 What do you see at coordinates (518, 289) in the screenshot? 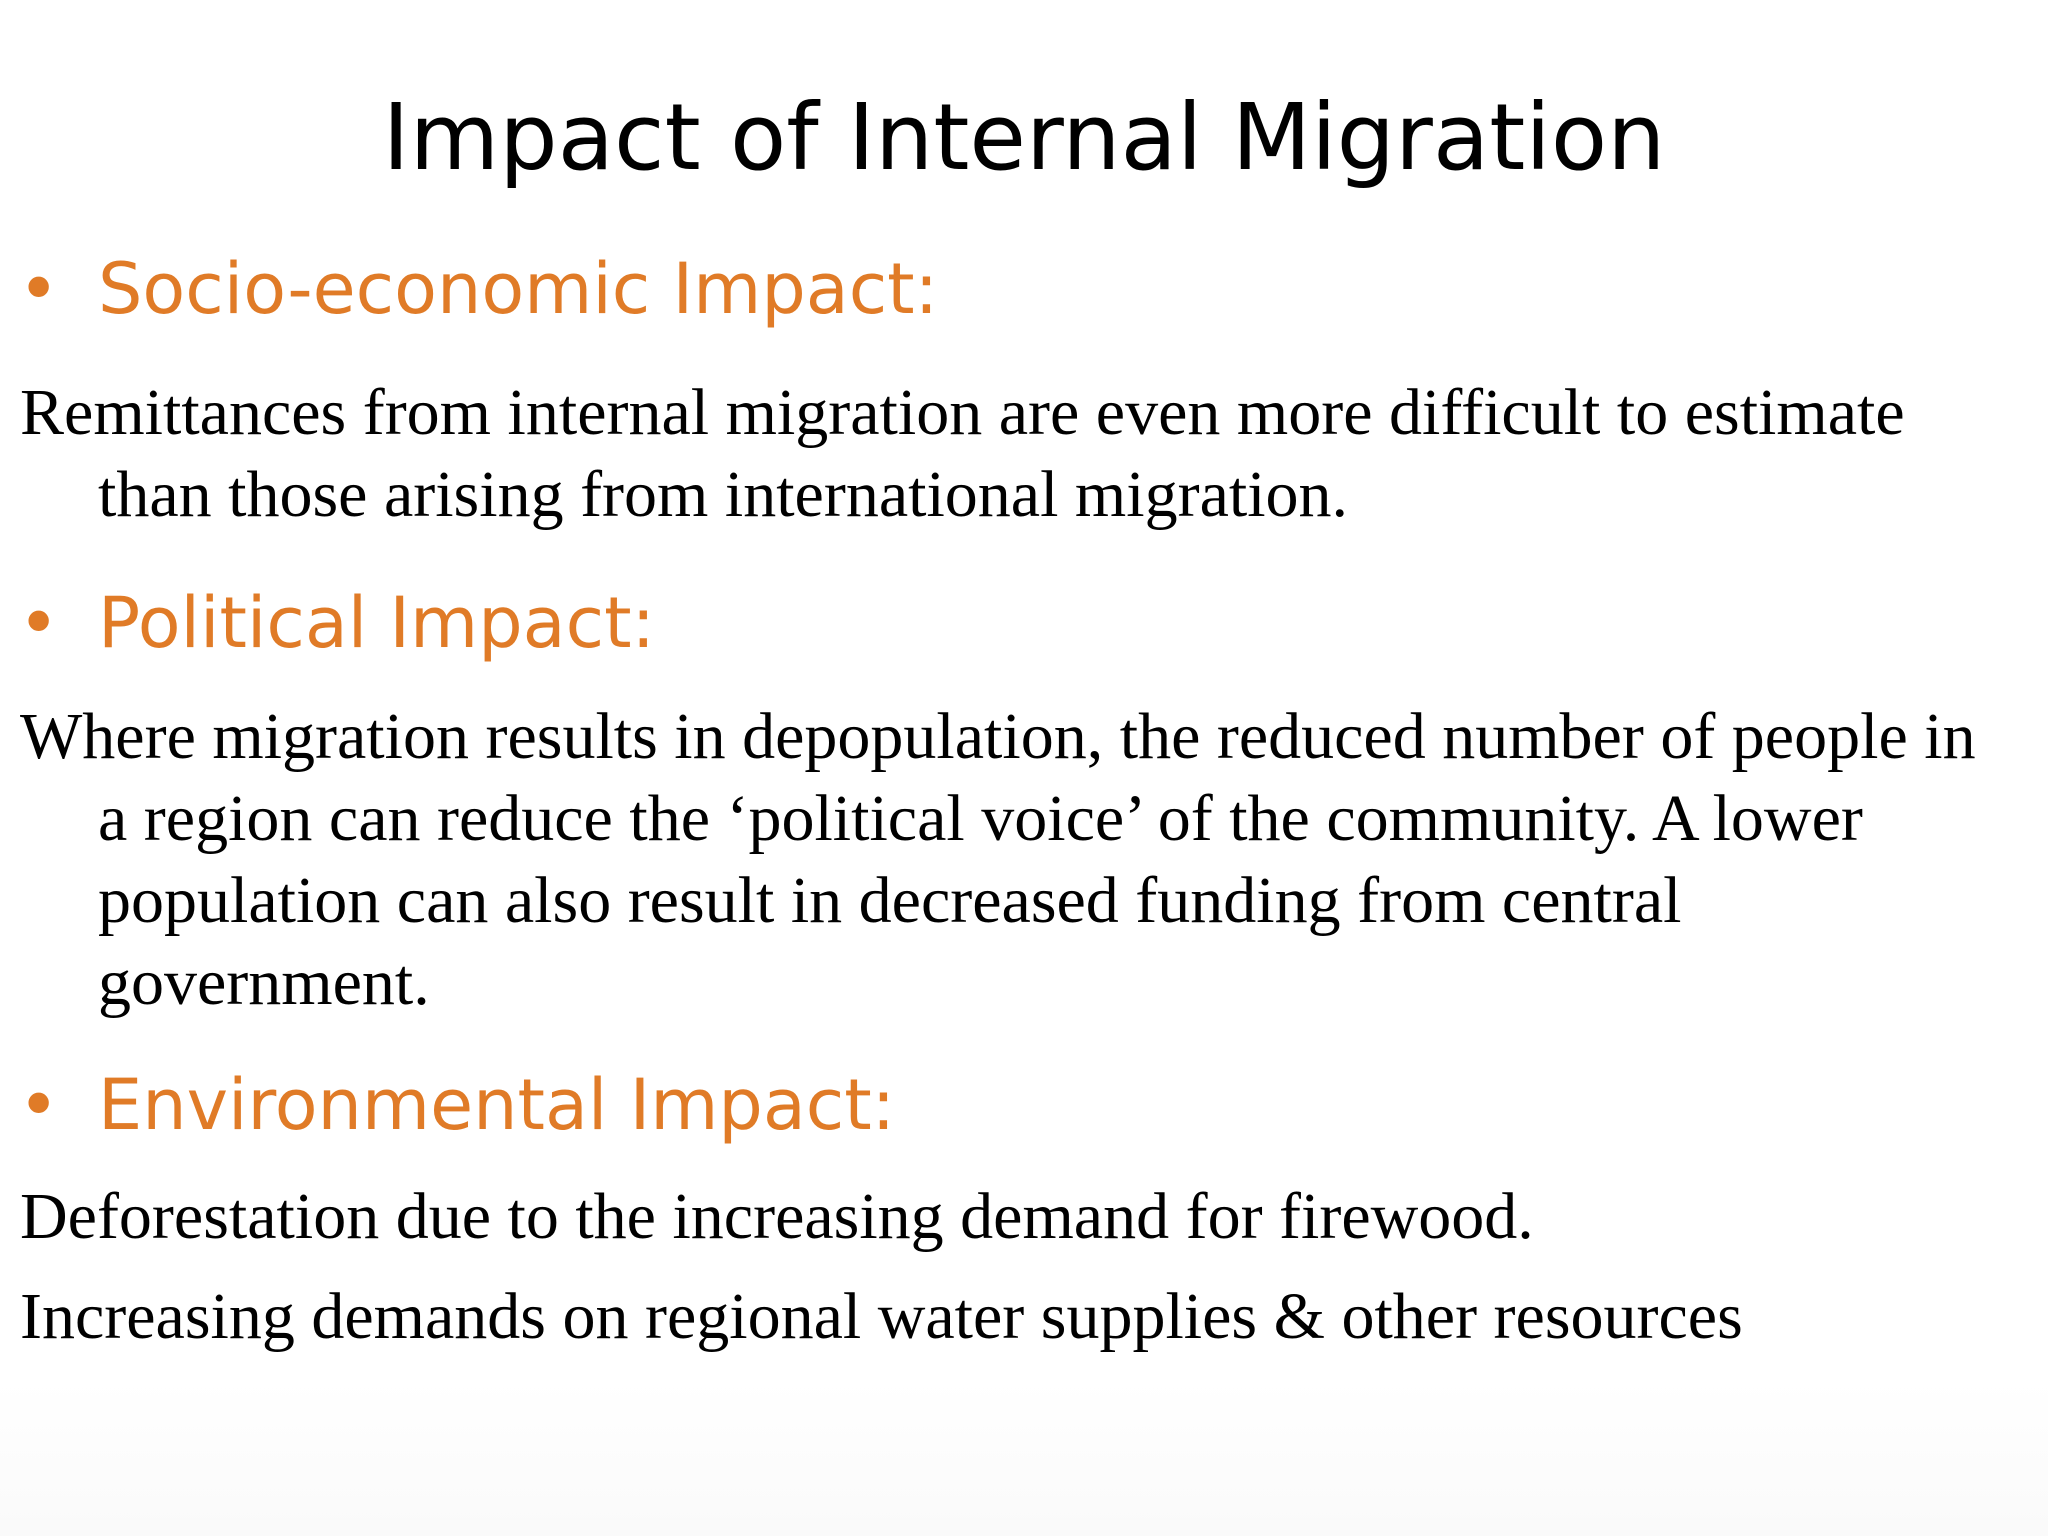
I see `heading-socio-economic-label: Socio-economic Impact:` at bounding box center [518, 289].